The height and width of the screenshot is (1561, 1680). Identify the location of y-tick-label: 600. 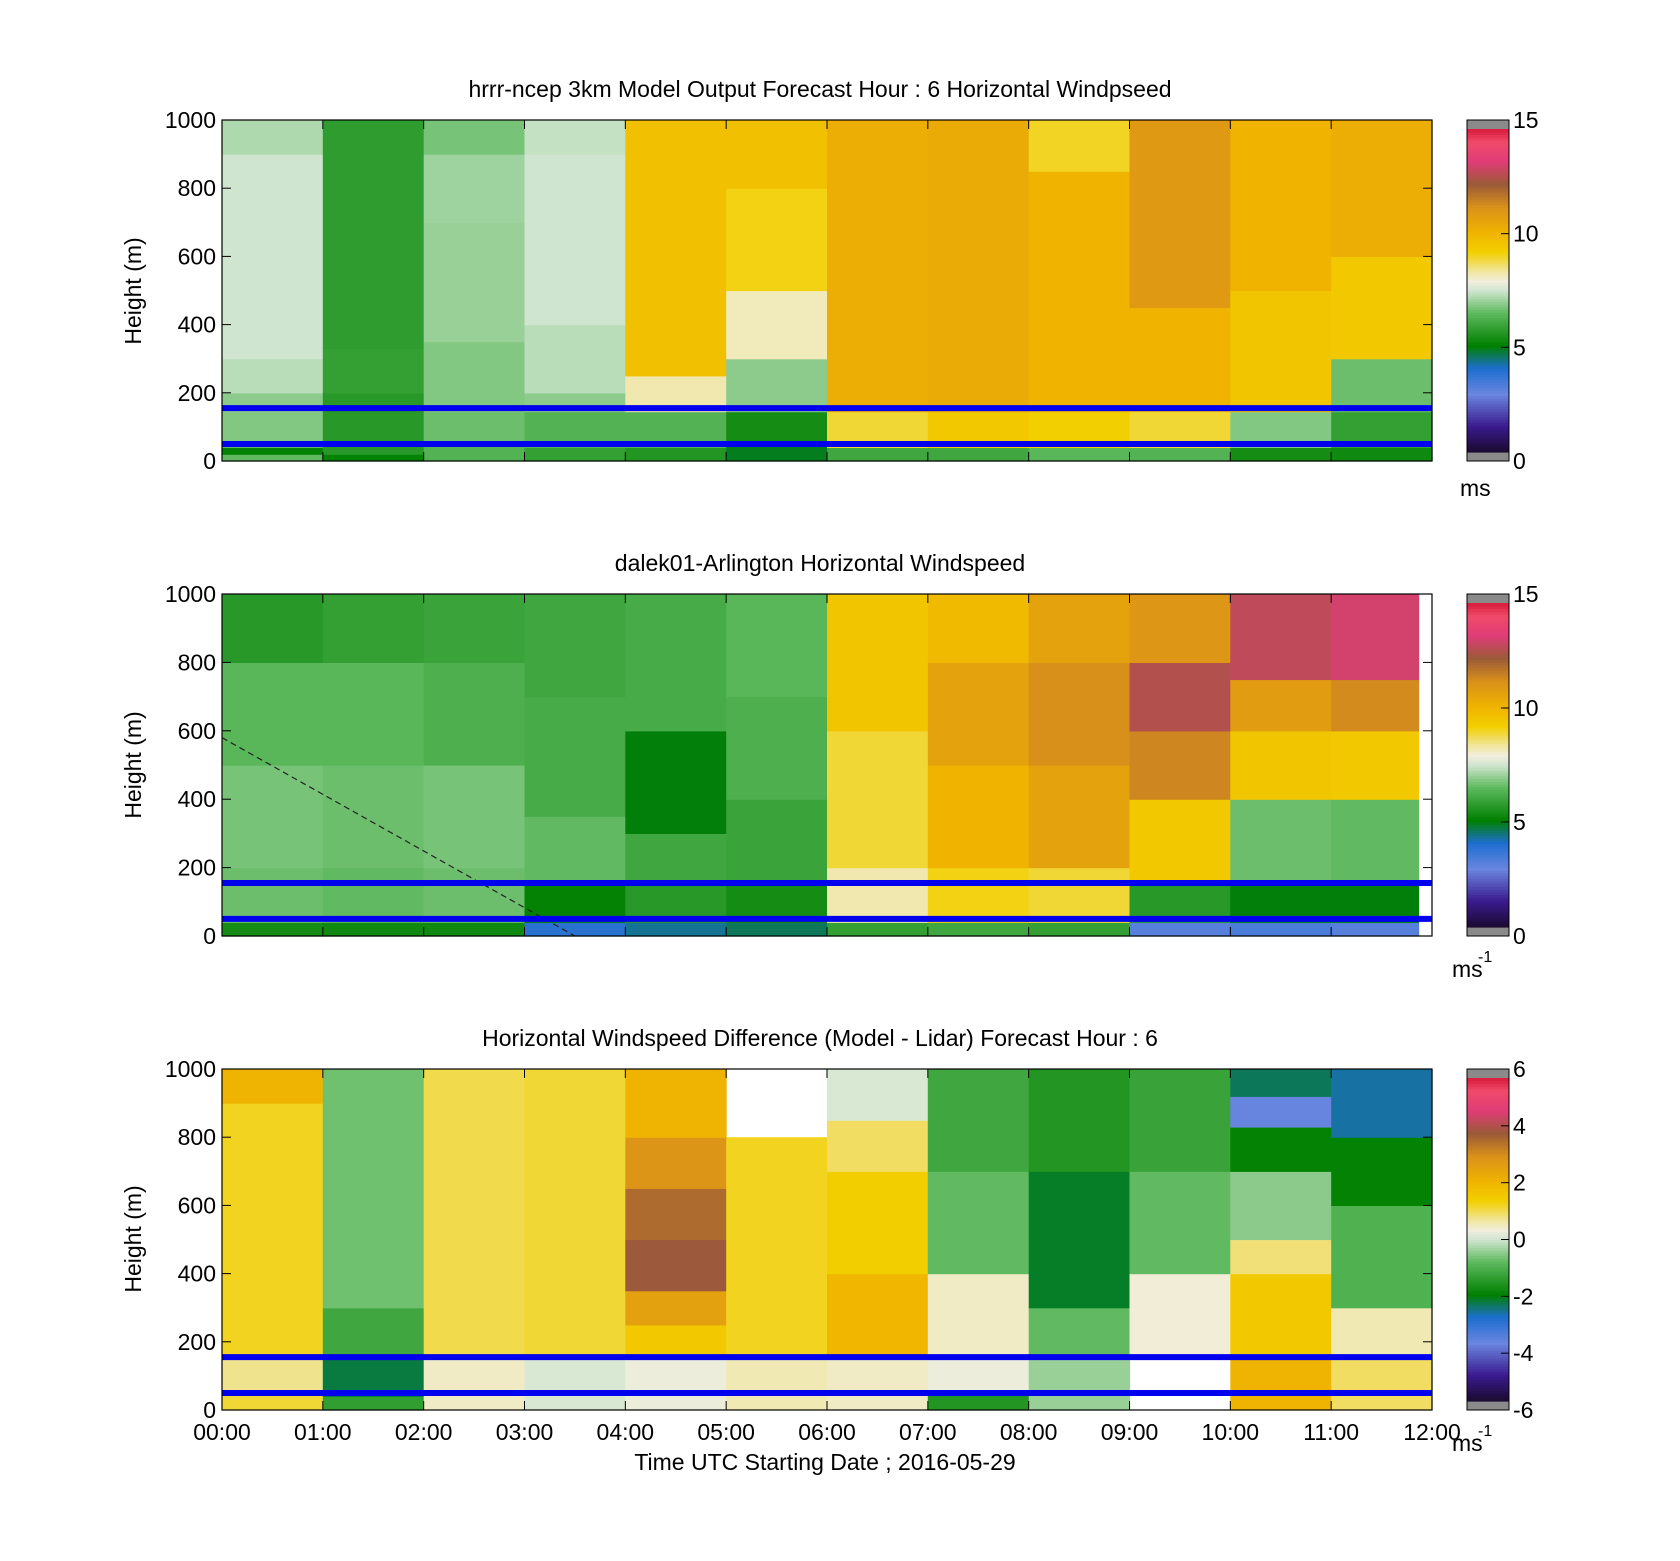
(197, 731).